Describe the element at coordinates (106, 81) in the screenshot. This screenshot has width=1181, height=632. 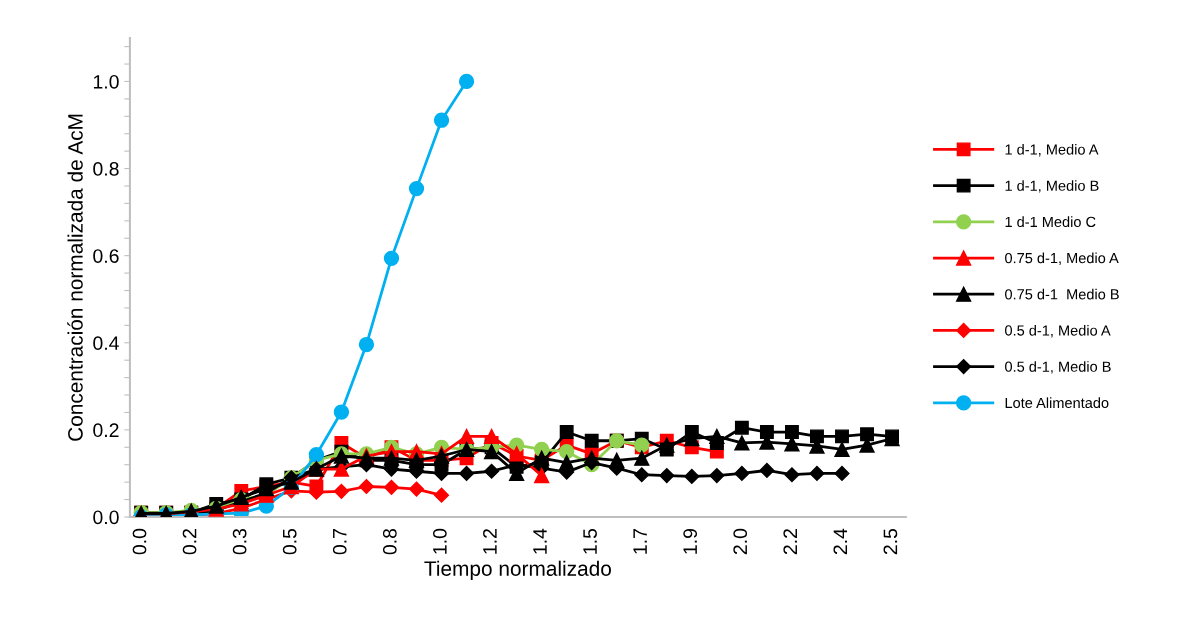
I see `y-tick-label: 1.0` at that location.